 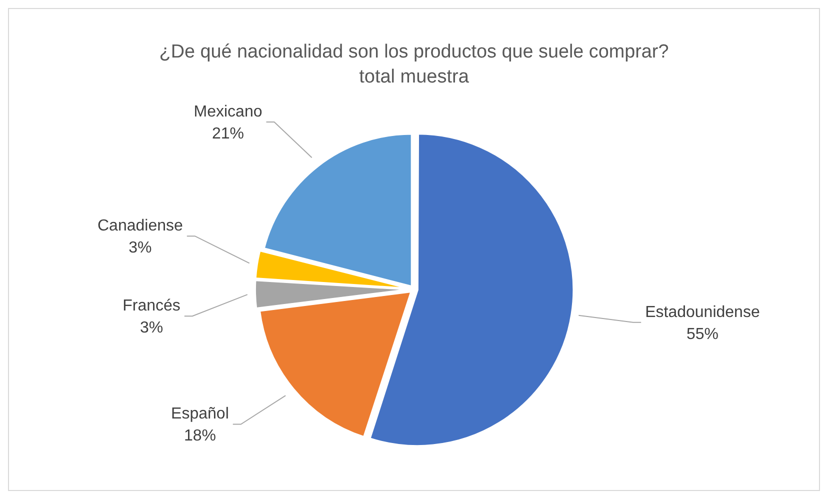 What do you see at coordinates (228, 133) in the screenshot?
I see `data-label: 21%` at bounding box center [228, 133].